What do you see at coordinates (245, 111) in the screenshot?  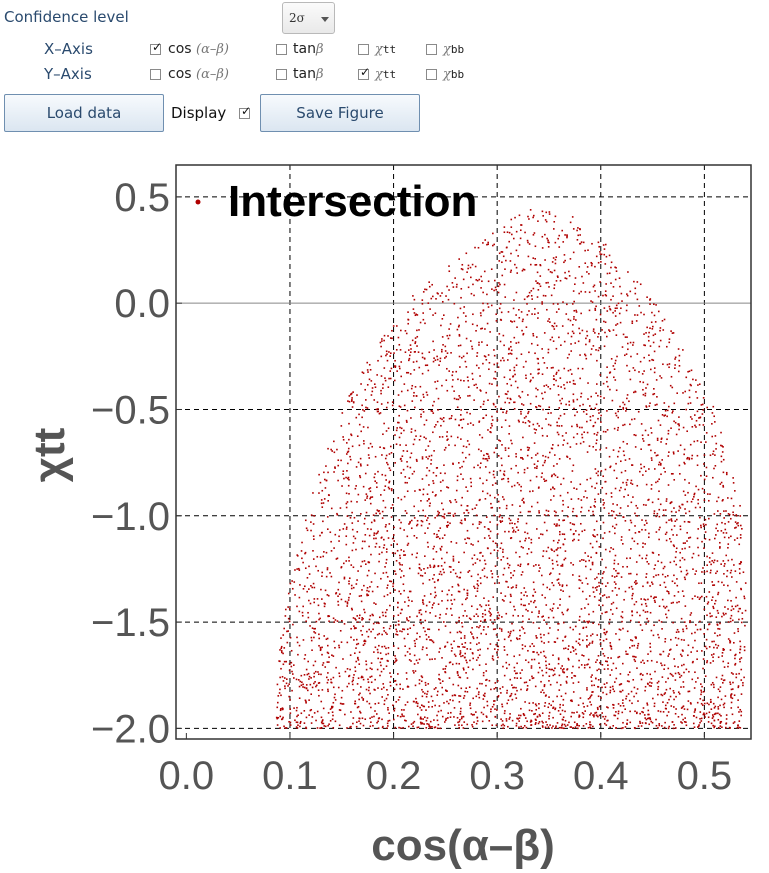 I see `display-checkbox: ✓` at bounding box center [245, 111].